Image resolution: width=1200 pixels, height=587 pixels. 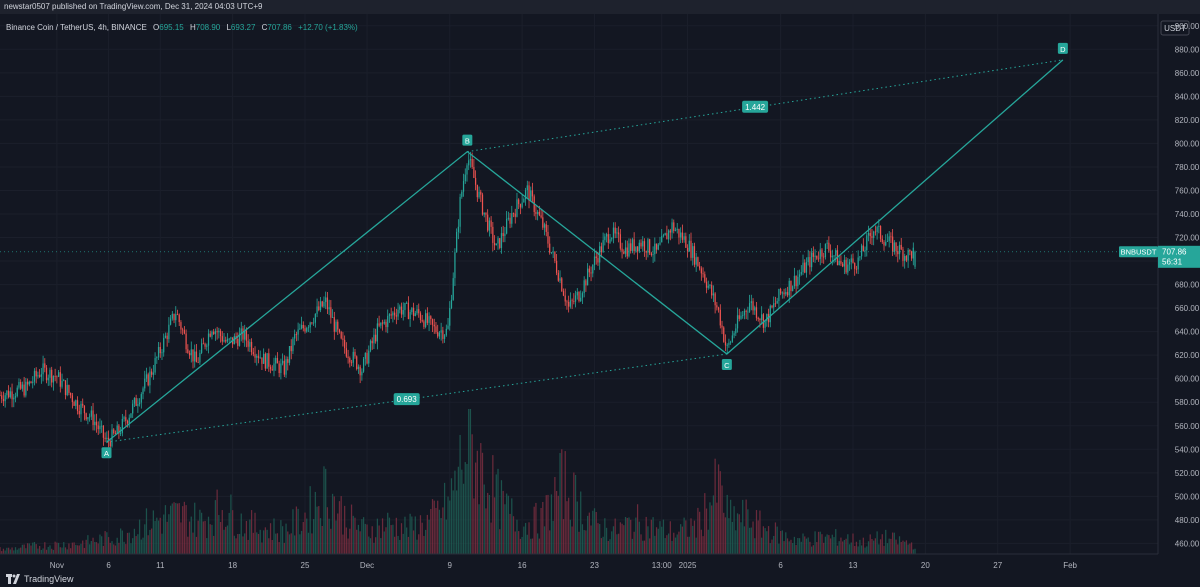 What do you see at coordinates (1187, 402) in the screenshot?
I see `y-tick-label: 580.00` at bounding box center [1187, 402].